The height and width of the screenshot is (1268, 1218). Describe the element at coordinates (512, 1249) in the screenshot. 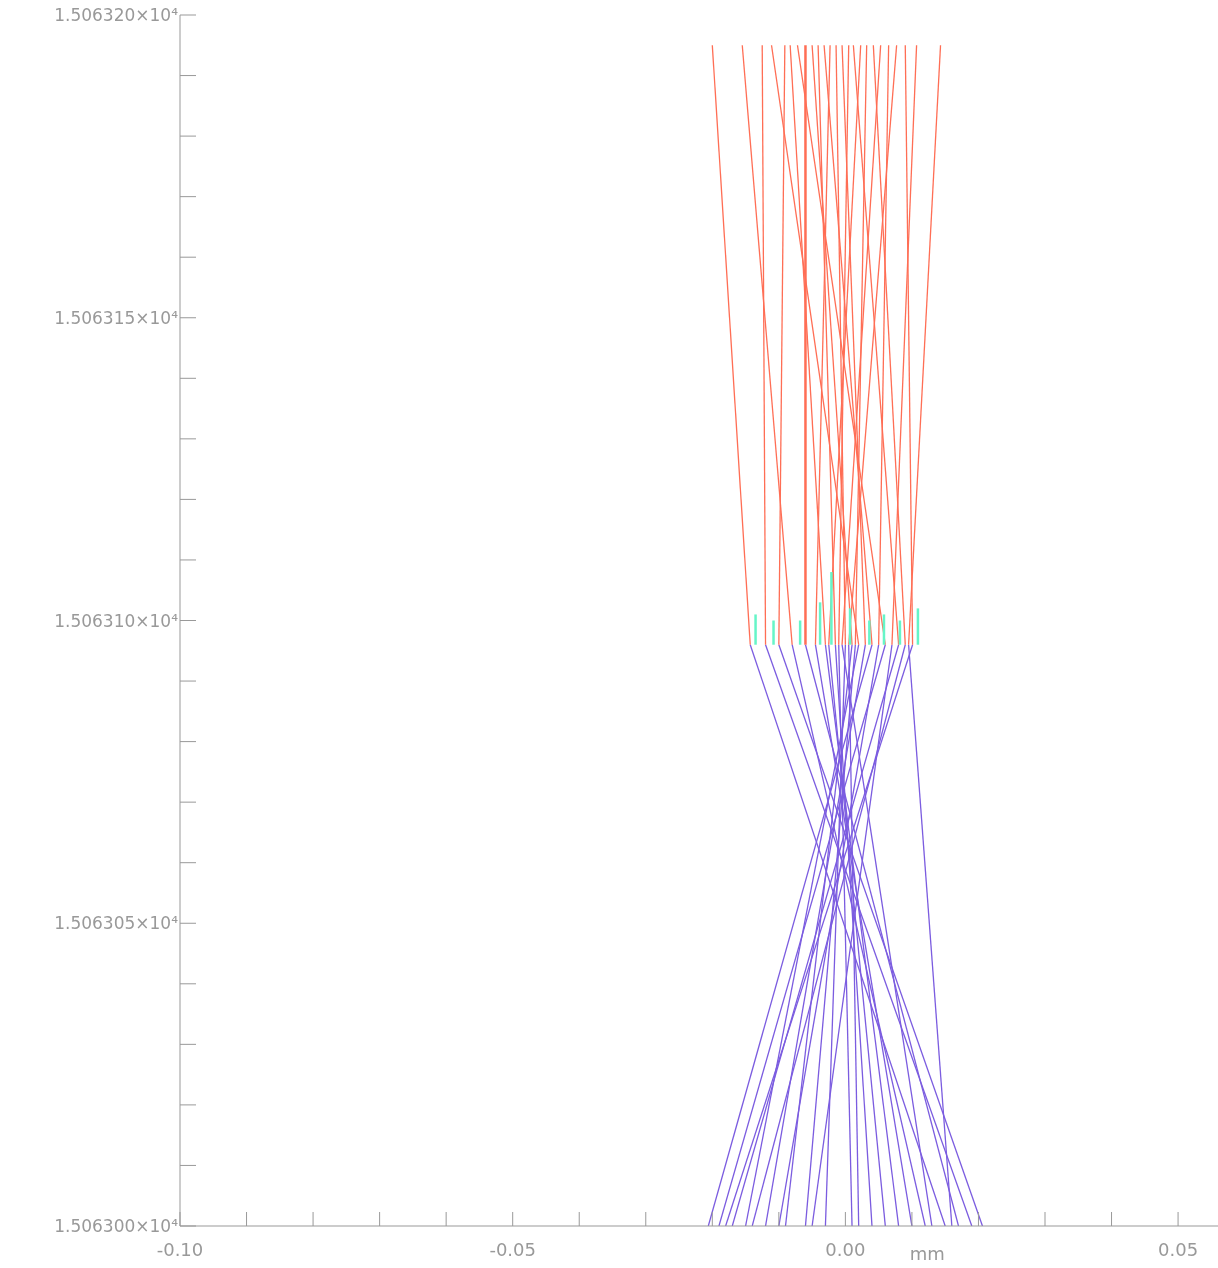

I see `x-tick-label: -0.05` at that location.